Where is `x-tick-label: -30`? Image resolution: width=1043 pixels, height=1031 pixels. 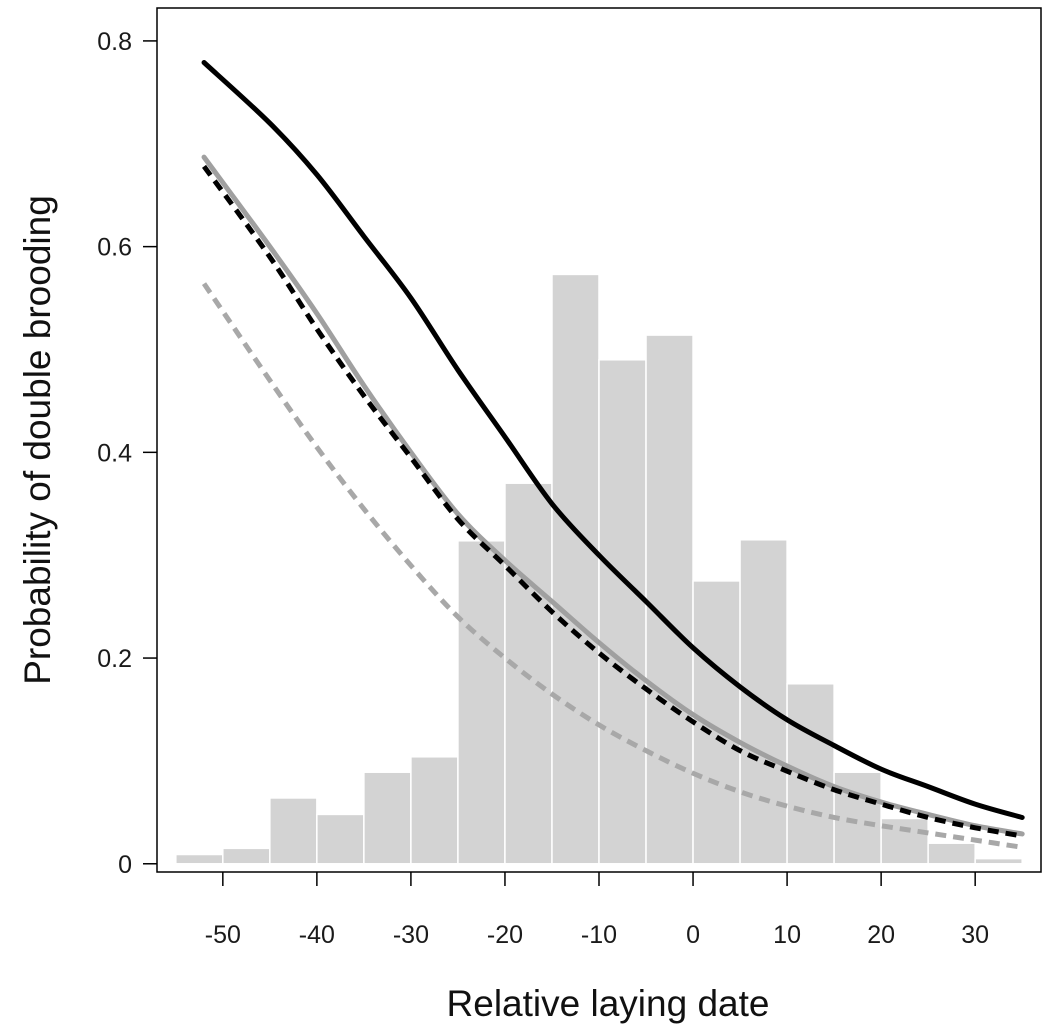 x-tick-label: -30 is located at coordinates (411, 935).